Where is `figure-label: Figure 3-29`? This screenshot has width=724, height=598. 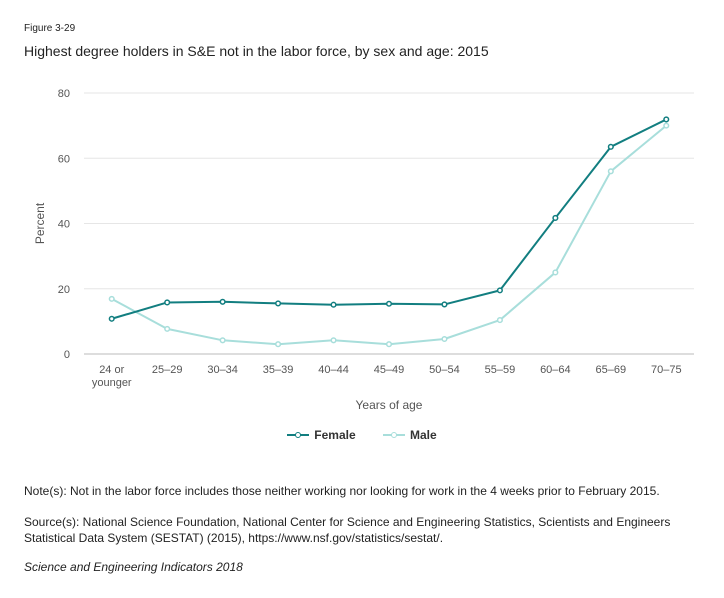 figure-label: Figure 3-29 is located at coordinates (50, 28).